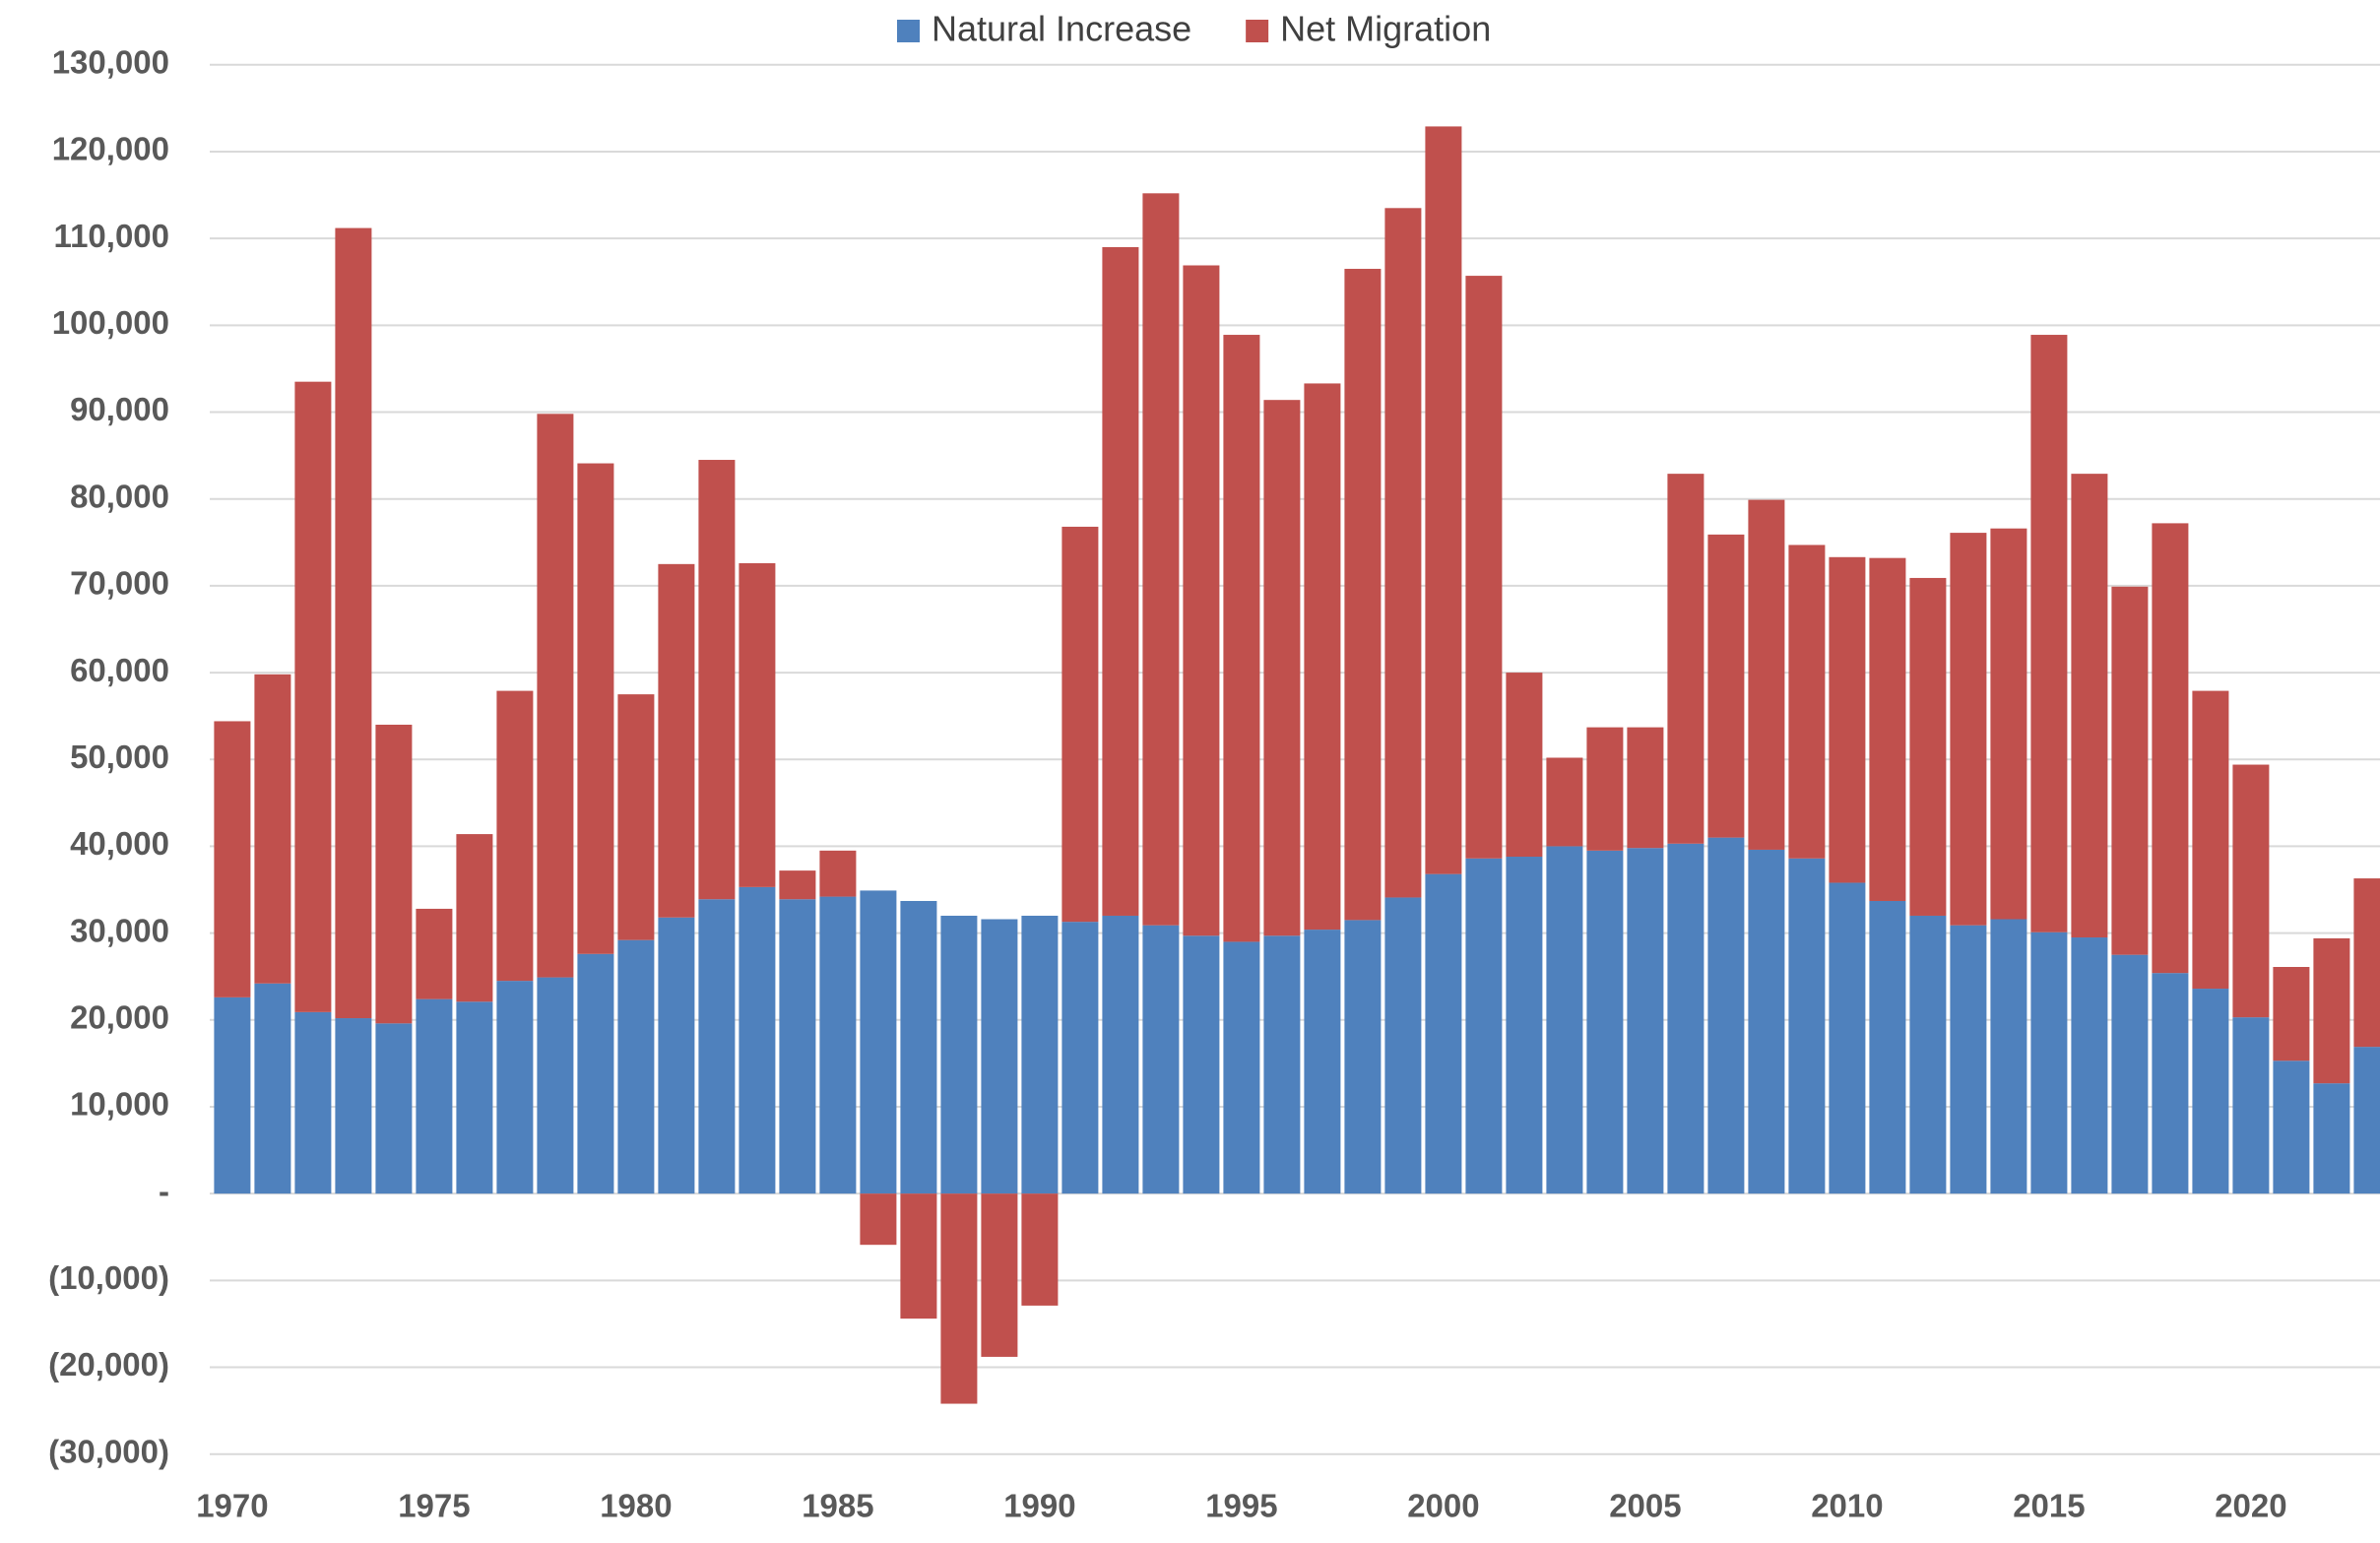 The image size is (2380, 1543). What do you see at coordinates (111, 236) in the screenshot?
I see `y-tick-label: 110,000` at bounding box center [111, 236].